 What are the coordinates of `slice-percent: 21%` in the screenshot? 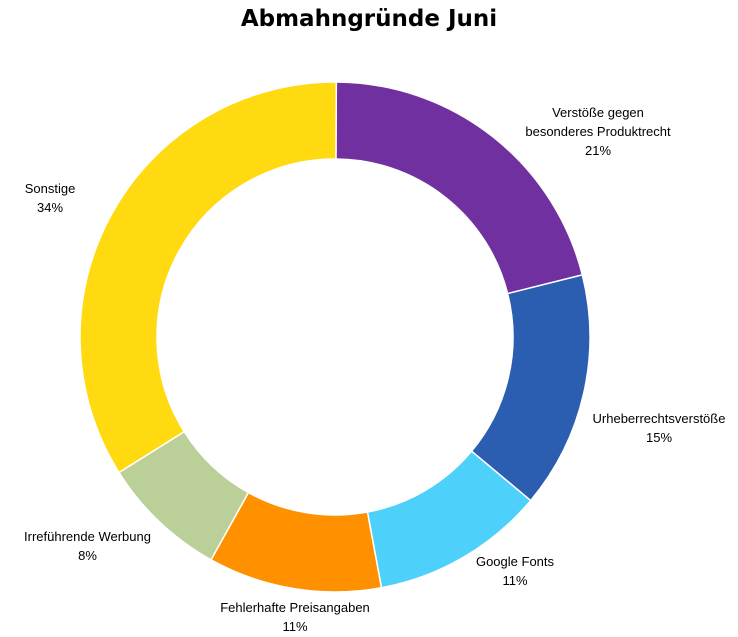 It's located at (598, 150).